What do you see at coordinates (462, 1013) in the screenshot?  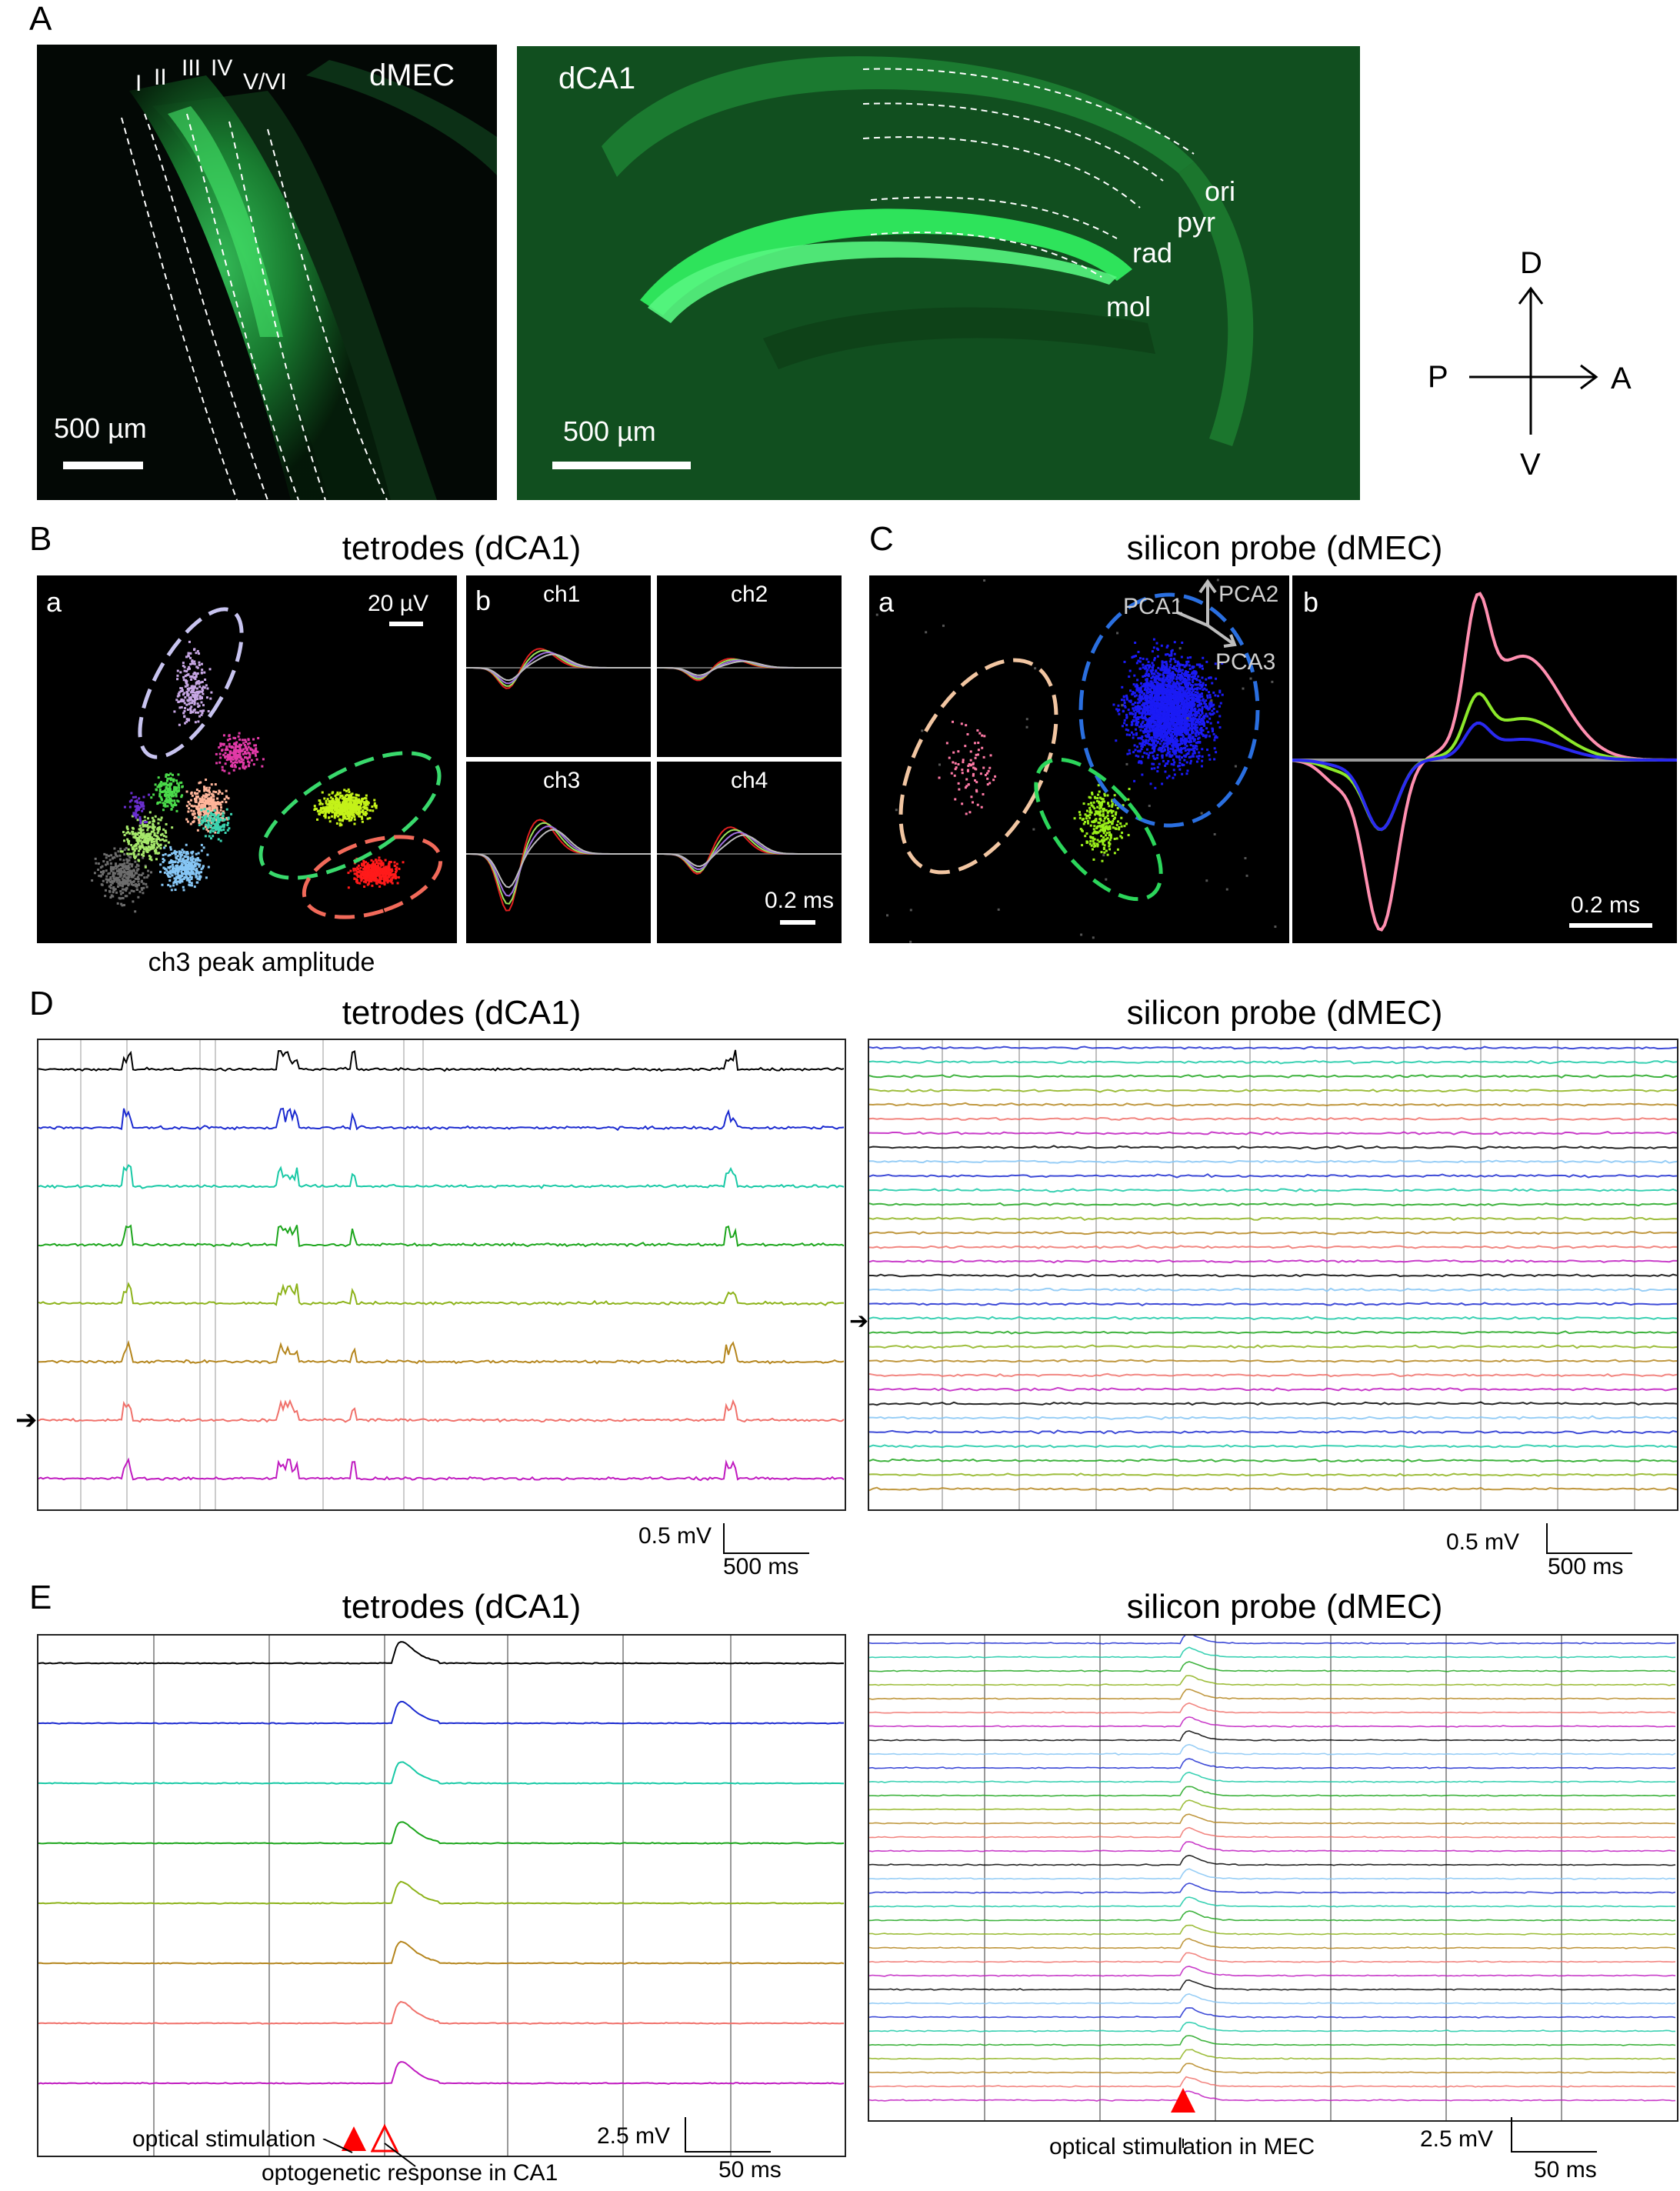 I see `panel-d-left-title: tetrodes (dCA1)` at bounding box center [462, 1013].